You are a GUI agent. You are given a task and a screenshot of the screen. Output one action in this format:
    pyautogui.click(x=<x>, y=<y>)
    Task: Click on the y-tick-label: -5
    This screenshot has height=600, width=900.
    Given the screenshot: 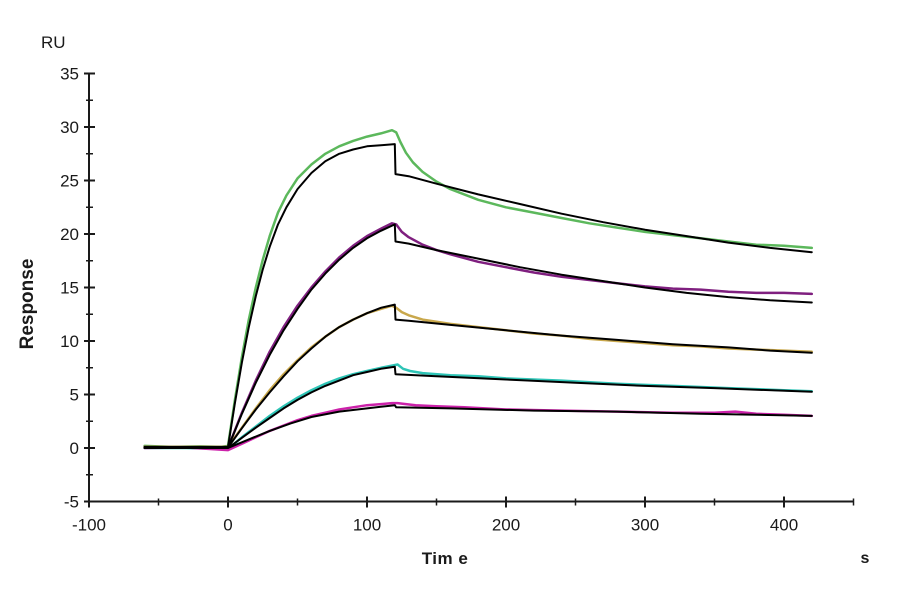 What is the action you would take?
    pyautogui.click(x=71, y=502)
    